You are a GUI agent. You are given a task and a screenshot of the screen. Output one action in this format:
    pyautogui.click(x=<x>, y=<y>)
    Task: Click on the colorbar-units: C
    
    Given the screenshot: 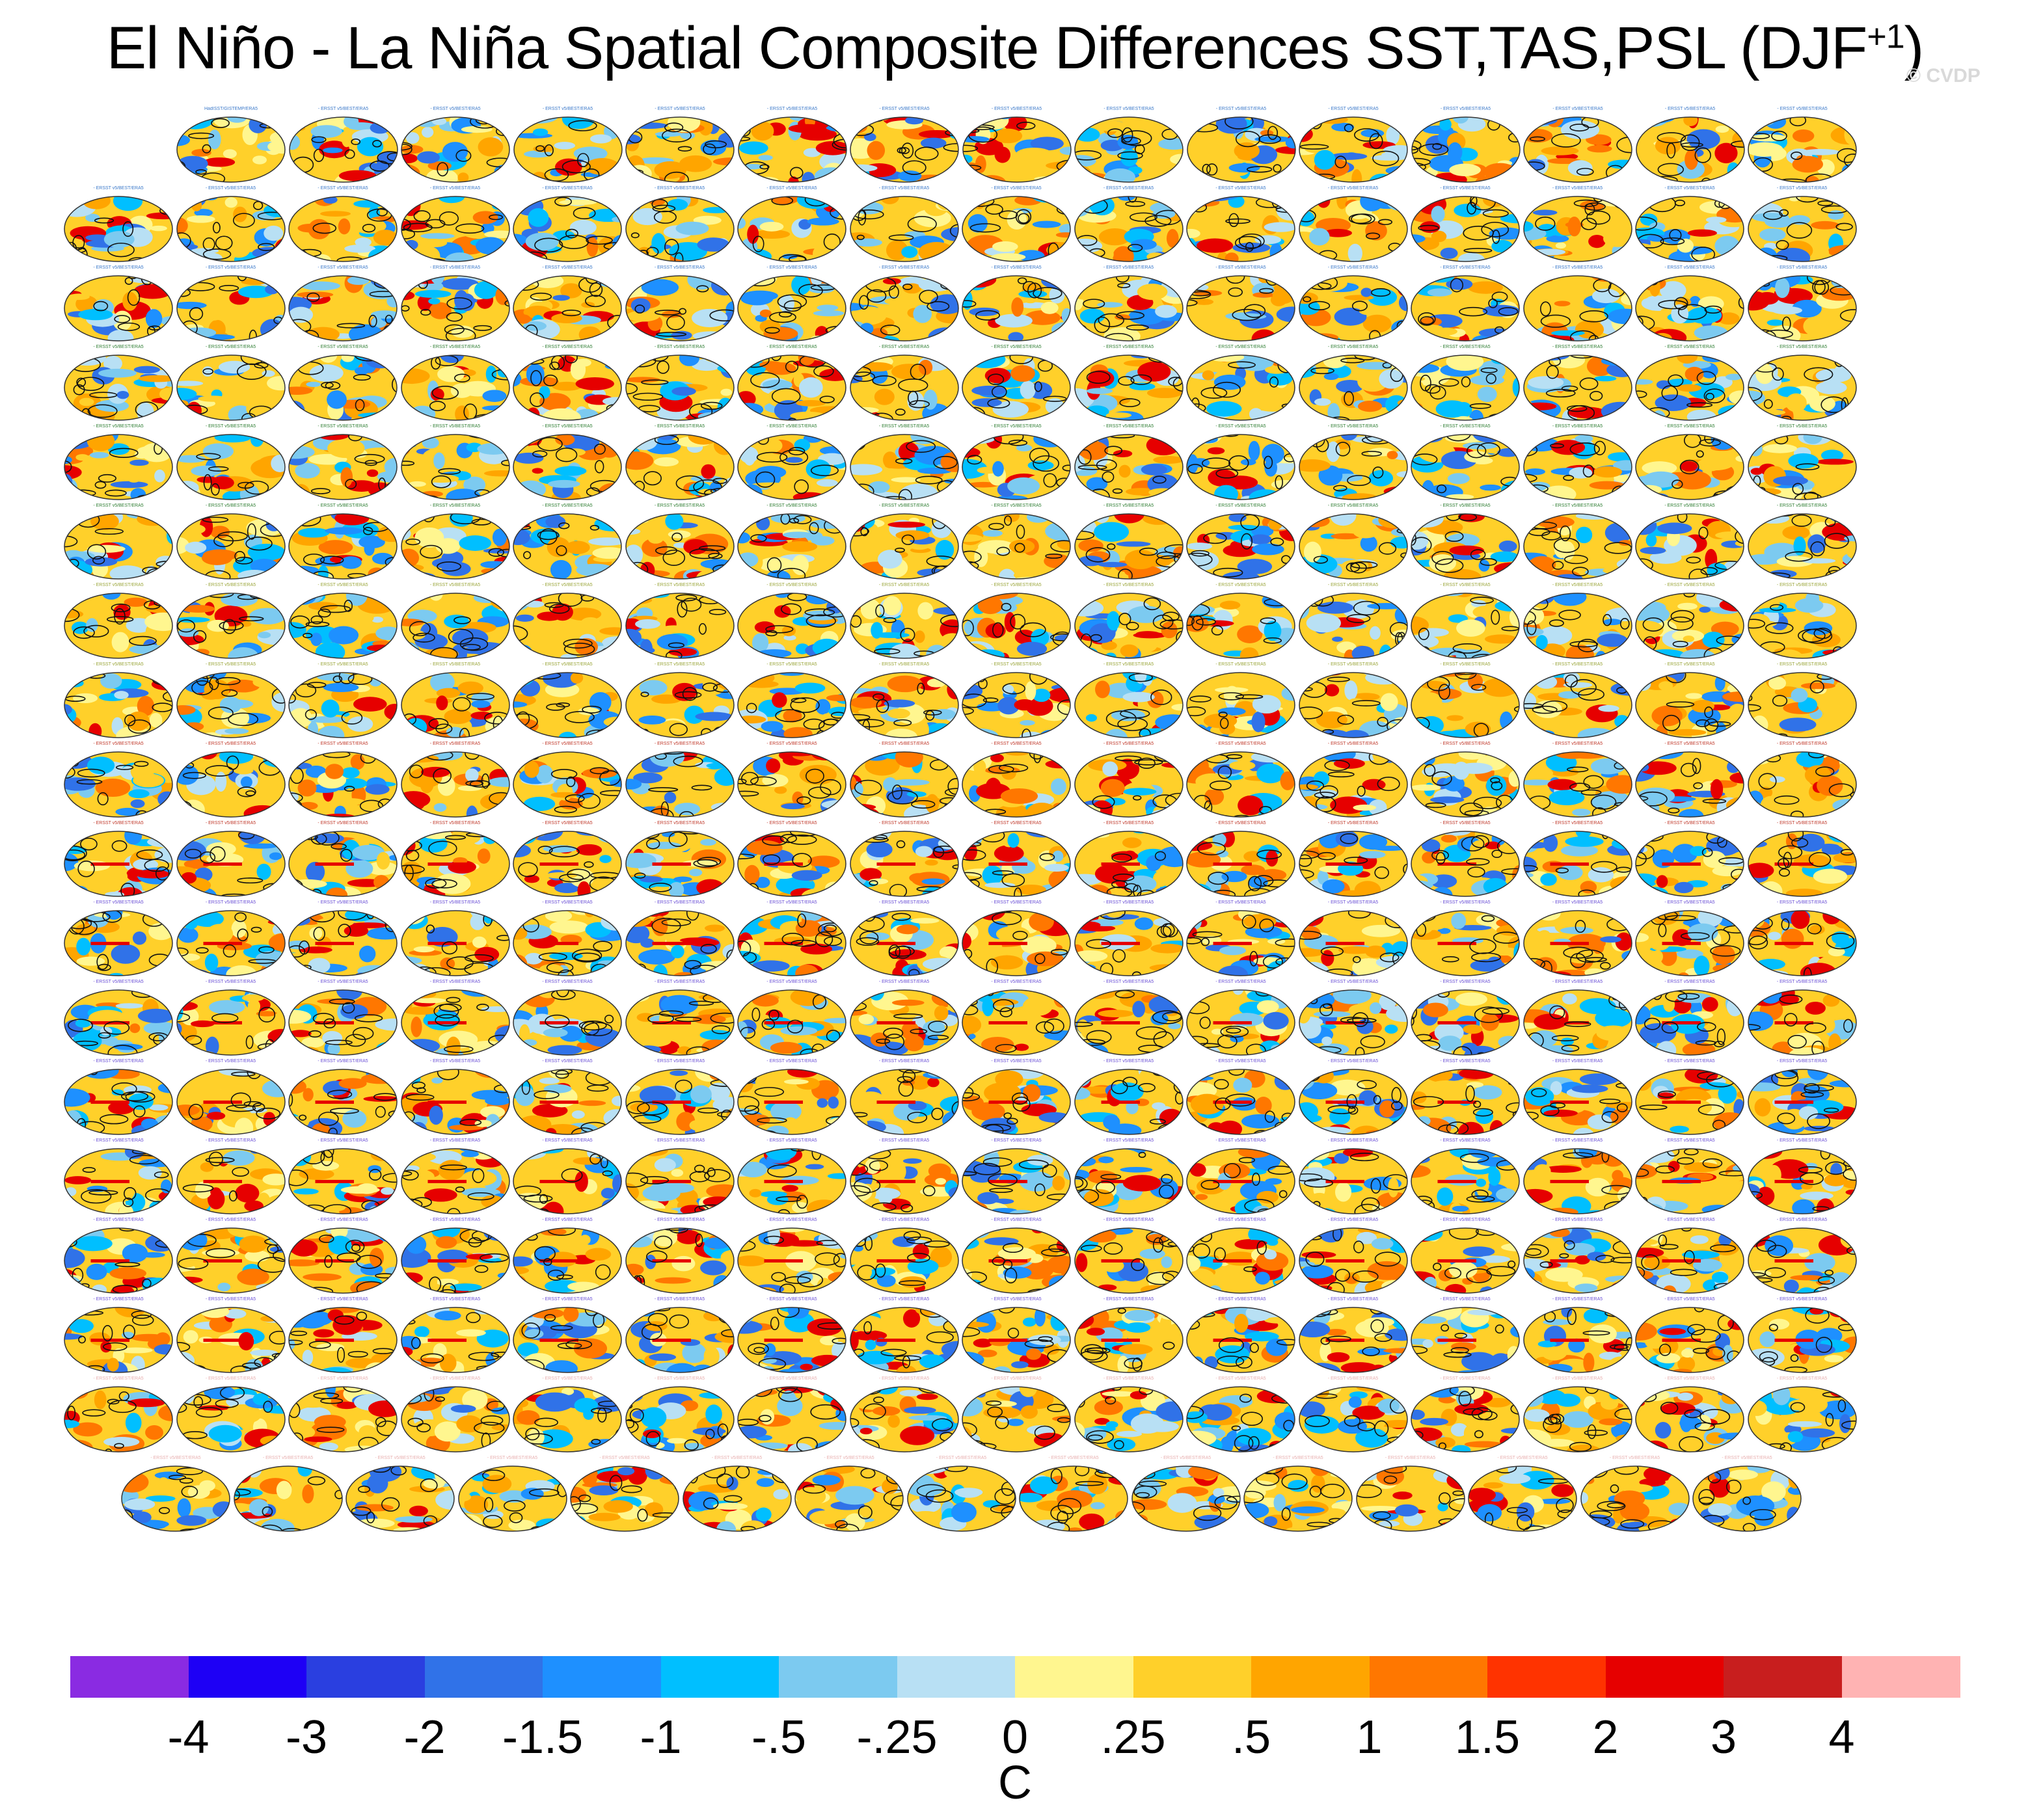 What is the action you would take?
    pyautogui.click(x=1015, y=1783)
    